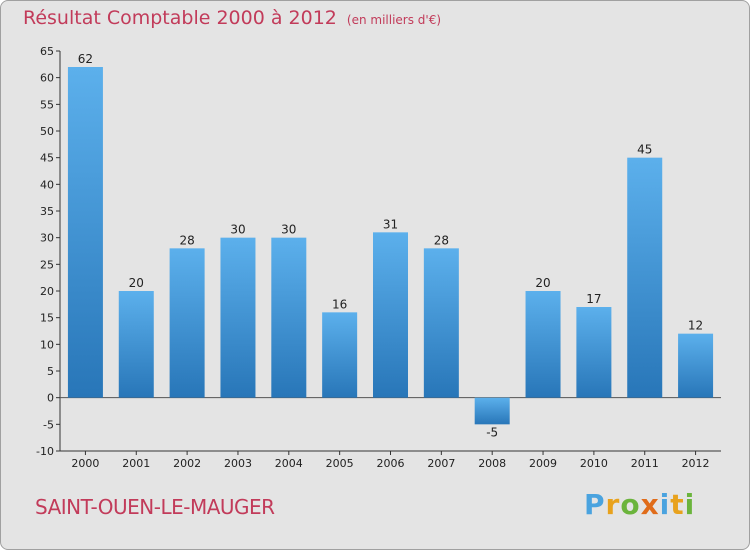  What do you see at coordinates (644, 150) in the screenshot?
I see `bar-value-label: 45` at bounding box center [644, 150].